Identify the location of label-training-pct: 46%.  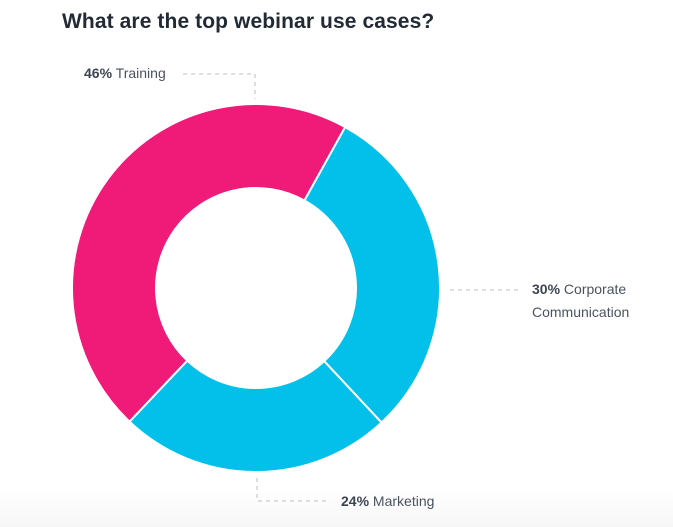
(98, 73).